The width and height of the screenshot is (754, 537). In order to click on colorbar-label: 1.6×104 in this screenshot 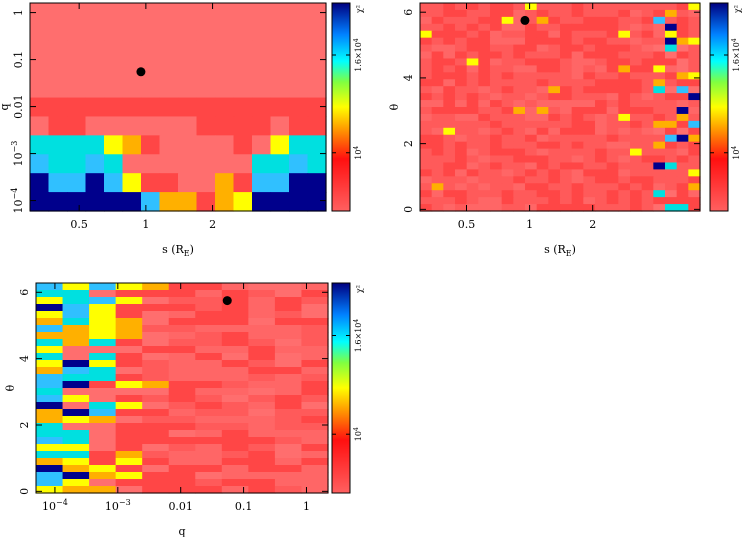, I will do `click(358, 336)`.